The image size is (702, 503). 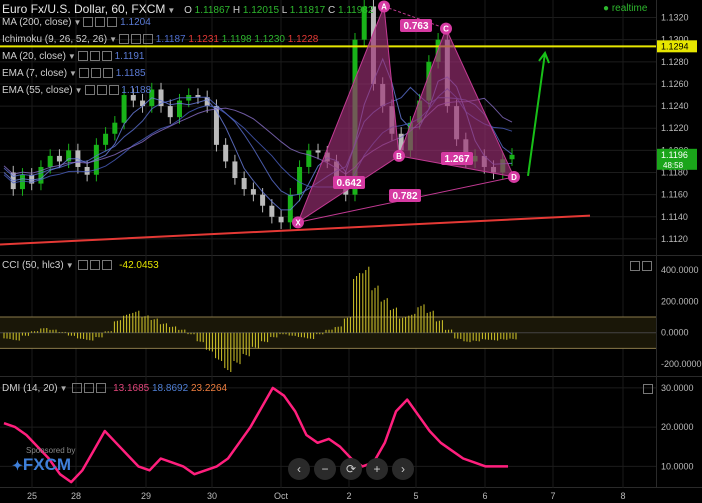 I want to click on pattern-point-label: X, so click(x=298, y=222).